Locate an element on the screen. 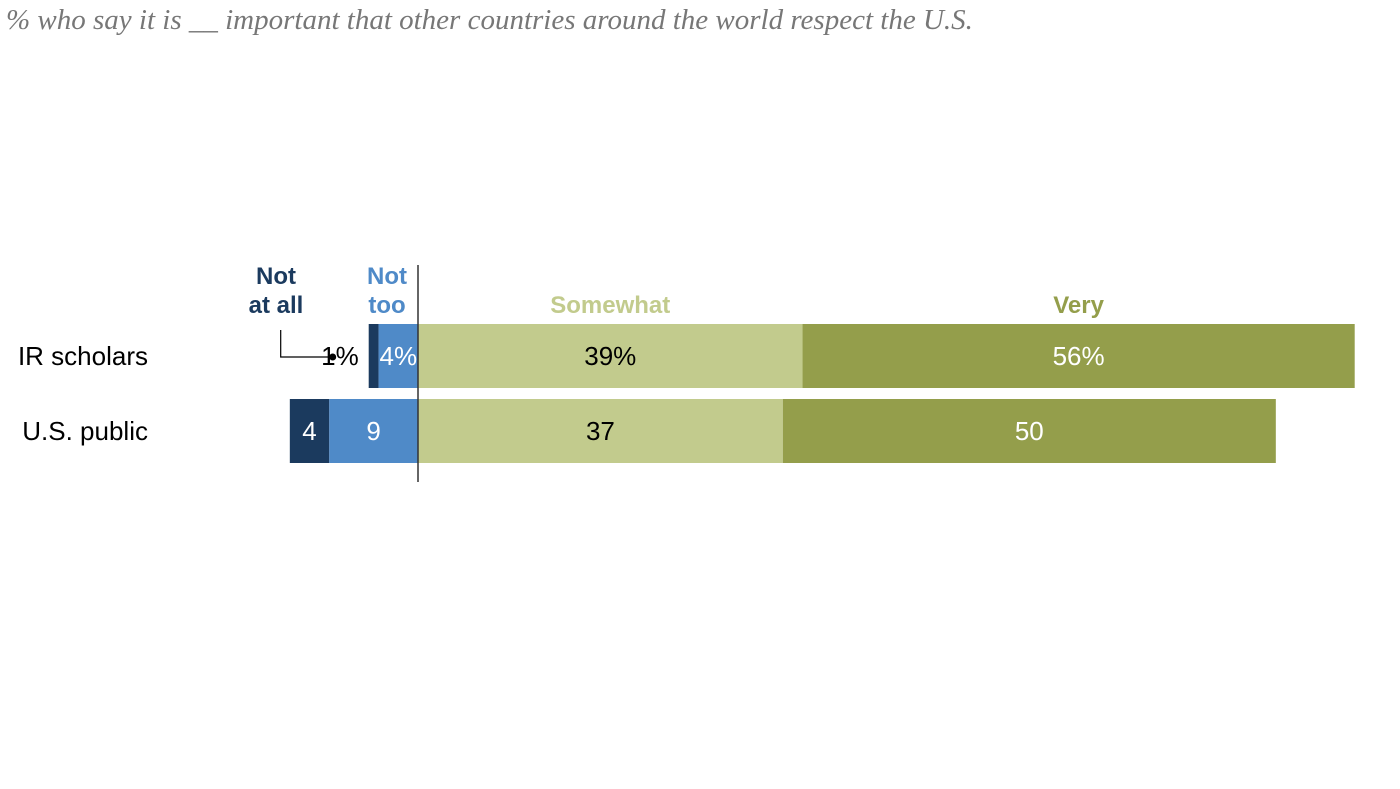 Image resolution: width=1400 pixels, height=789 pixels. value-label-somewhat-u-s-public: 37 is located at coordinates (600, 431).